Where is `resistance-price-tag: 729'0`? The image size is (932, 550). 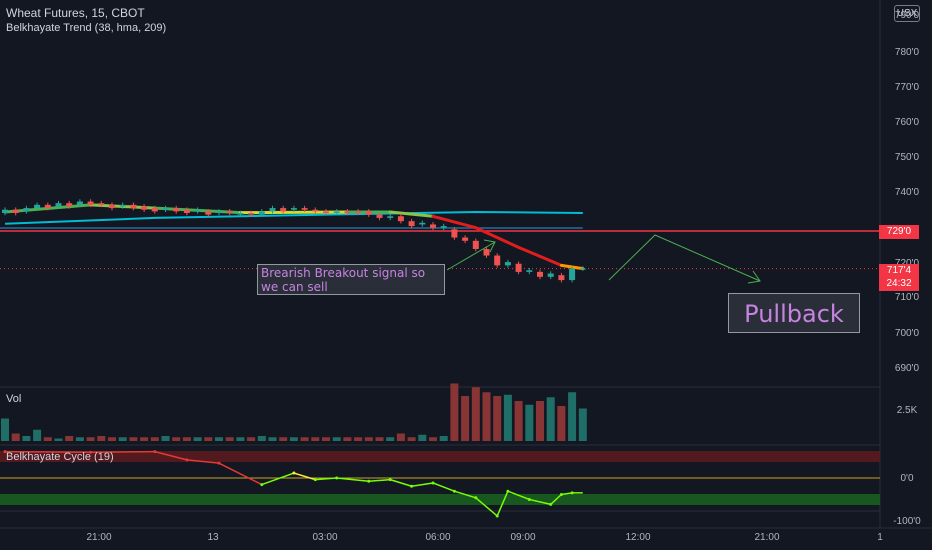 resistance-price-tag: 729'0 is located at coordinates (899, 232).